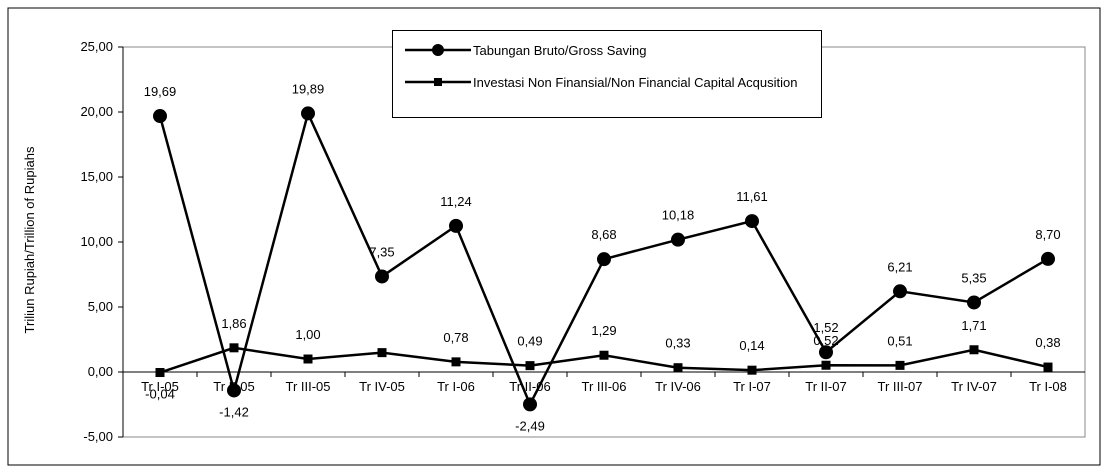  I want to click on y-tick-label: 10,00, so click(96, 241).